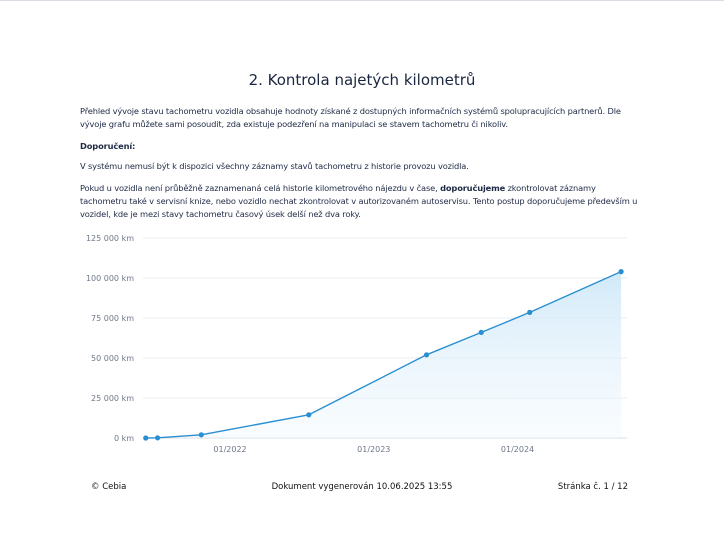  I want to click on y-tick-label: 125 000 km, so click(110, 238).